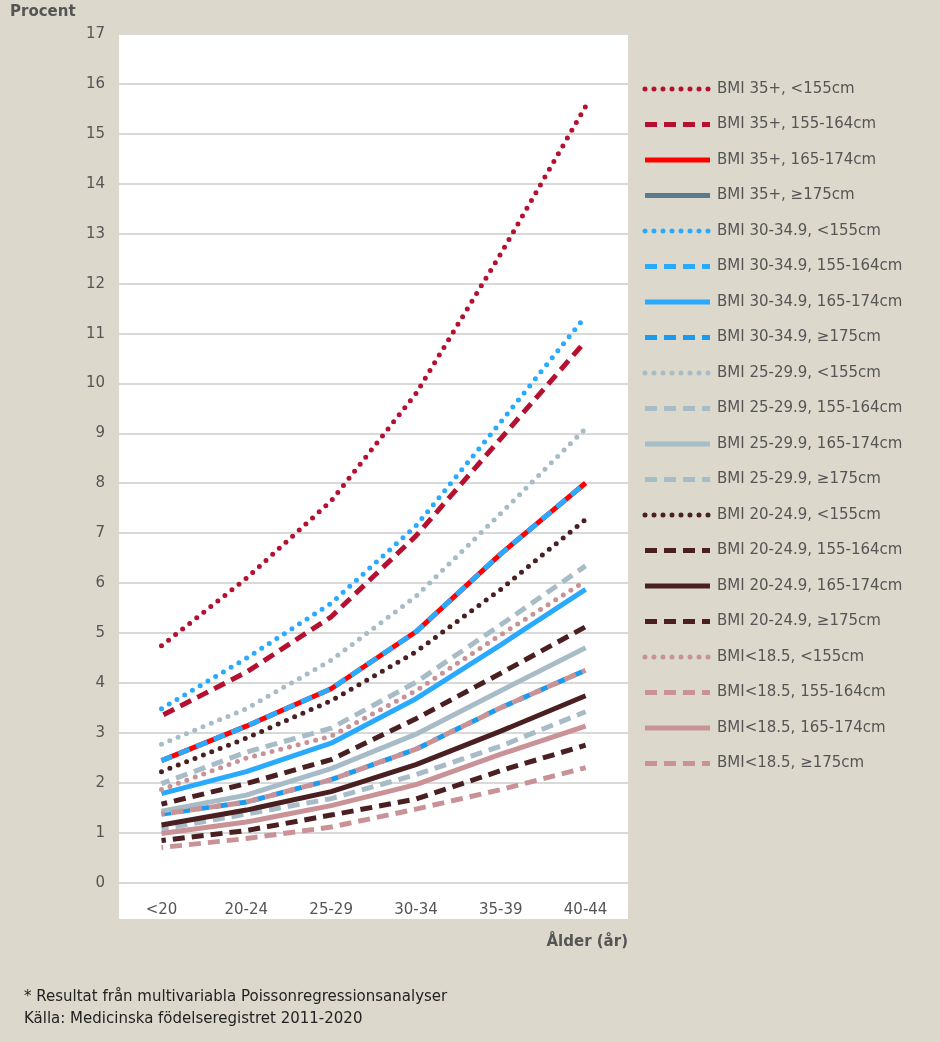 This screenshot has height=1042, width=940. Describe the element at coordinates (791, 655) in the screenshot. I see `legend-label: BMI<18.5, <155cm` at that location.